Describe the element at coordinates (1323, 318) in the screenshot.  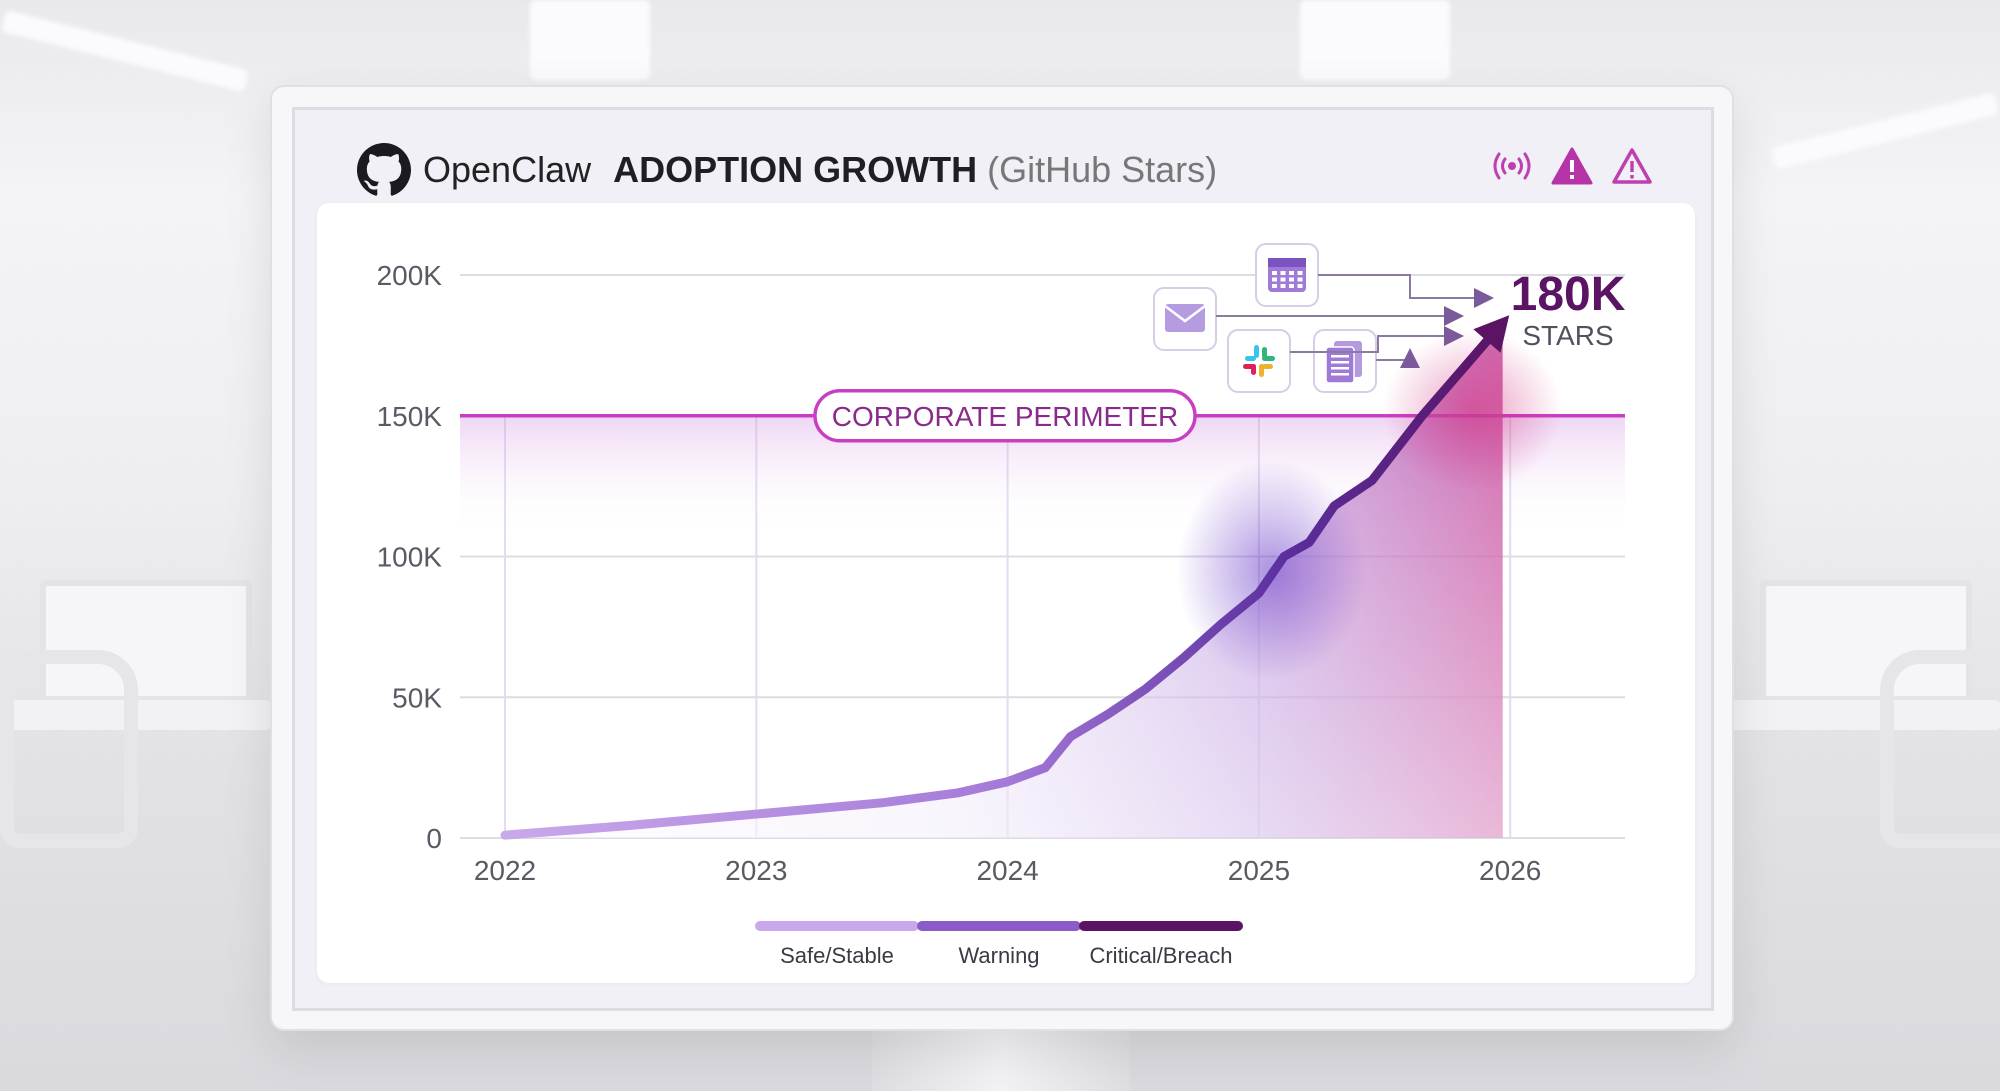
I see `integration-icons` at that location.